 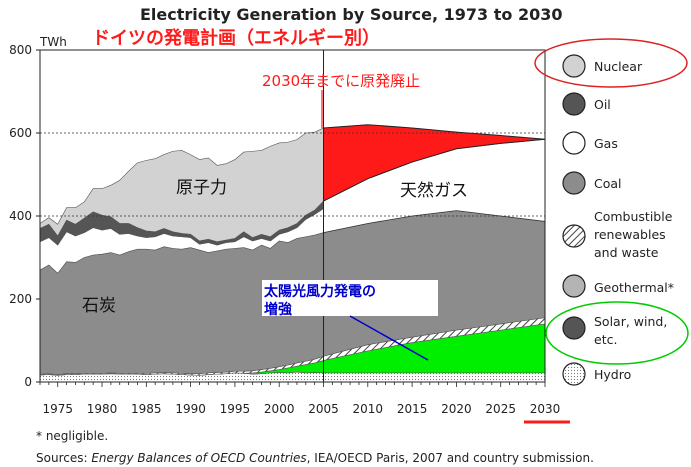 What do you see at coordinates (618, 66) in the screenshot?
I see `legend-label-nuclear: Nuclear` at bounding box center [618, 66].